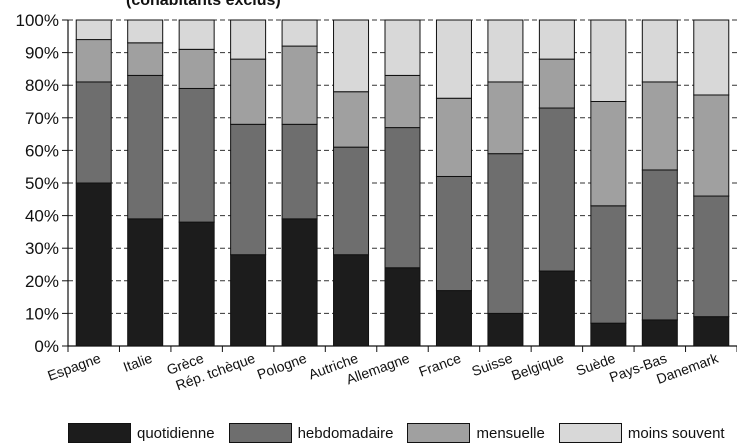 The width and height of the screenshot is (737, 444). Describe the element at coordinates (42, 281) in the screenshot. I see `y-tick-label: 20%` at that location.